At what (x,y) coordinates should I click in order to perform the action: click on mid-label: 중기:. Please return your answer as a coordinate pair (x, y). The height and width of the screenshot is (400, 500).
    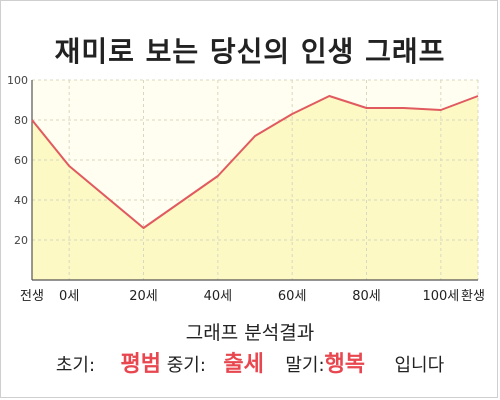
    Looking at the image, I should click on (186, 365).